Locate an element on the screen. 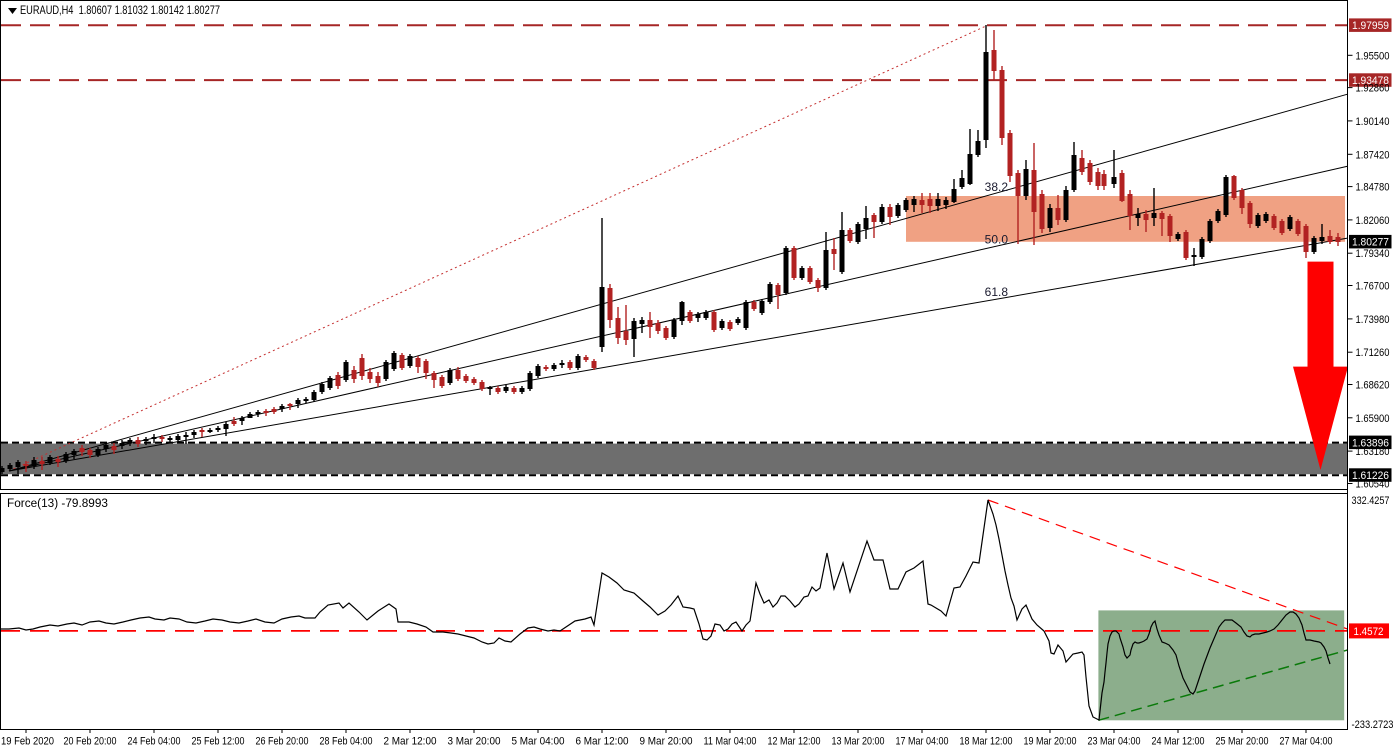 This screenshot has width=1393, height=752. svg-text: 61.8 is located at coordinates (997, 292).